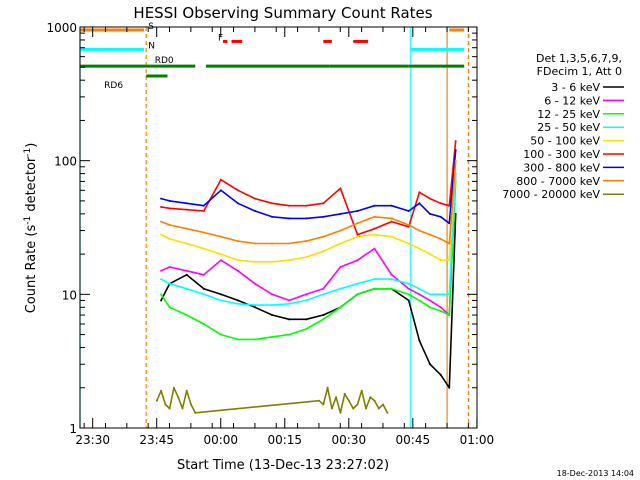 The width and height of the screenshot is (640, 480). What do you see at coordinates (561, 167) in the screenshot?
I see `legend-label-6: 300 - 800 keV` at bounding box center [561, 167].